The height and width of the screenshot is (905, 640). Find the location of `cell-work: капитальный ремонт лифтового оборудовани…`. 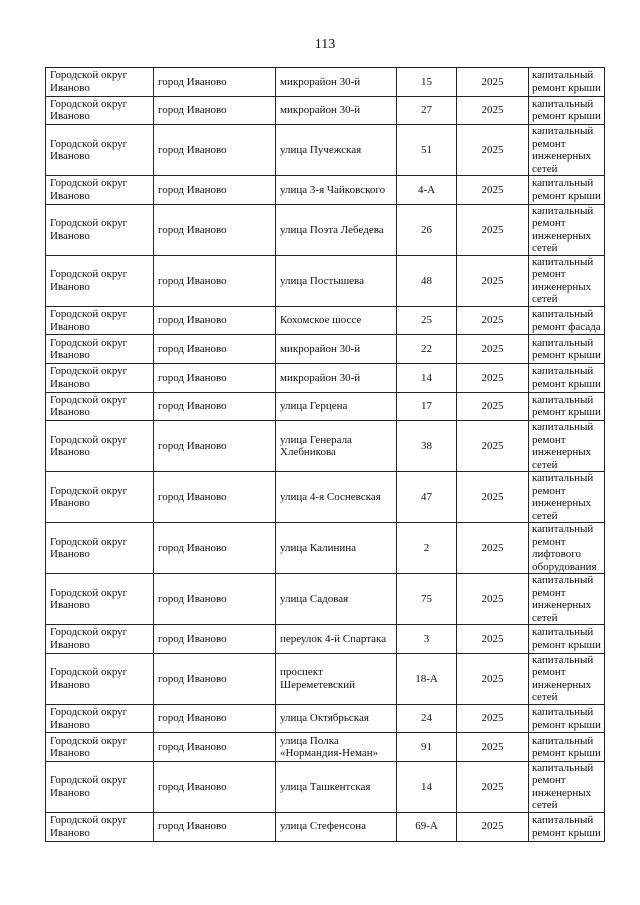

cell-work: капитальный ремонт лифтового оборудовани… is located at coordinates (566, 548).